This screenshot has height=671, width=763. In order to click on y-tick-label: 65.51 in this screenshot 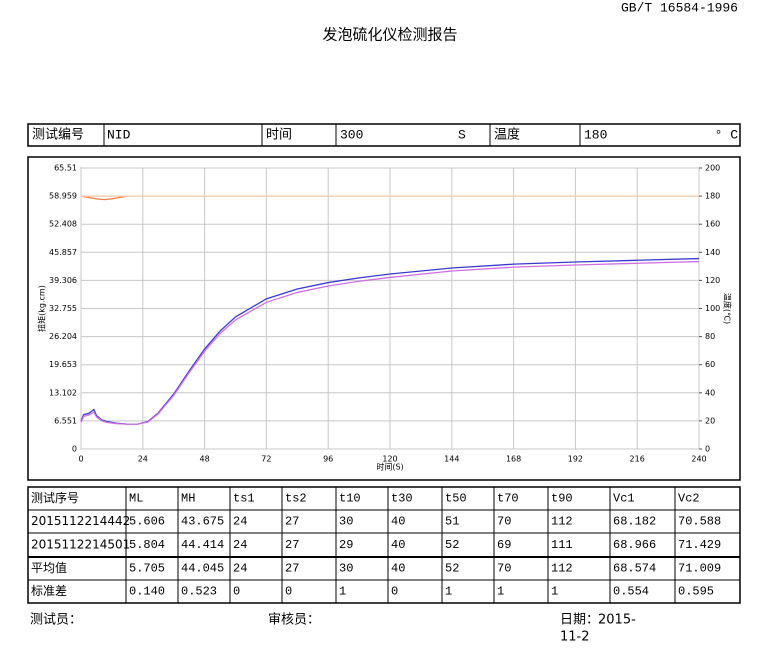, I will do `click(65, 168)`.